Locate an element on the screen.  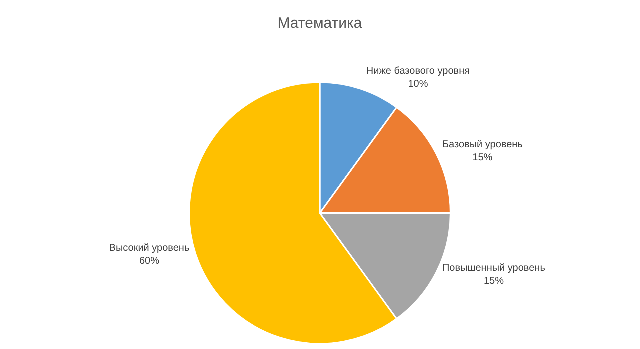
slice-label: Высокий уровень is located at coordinates (149, 248).